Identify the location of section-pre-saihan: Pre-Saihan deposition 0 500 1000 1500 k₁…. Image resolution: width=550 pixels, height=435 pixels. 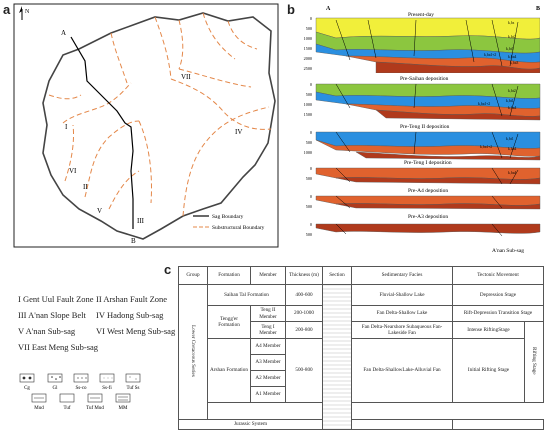
(422, 98).